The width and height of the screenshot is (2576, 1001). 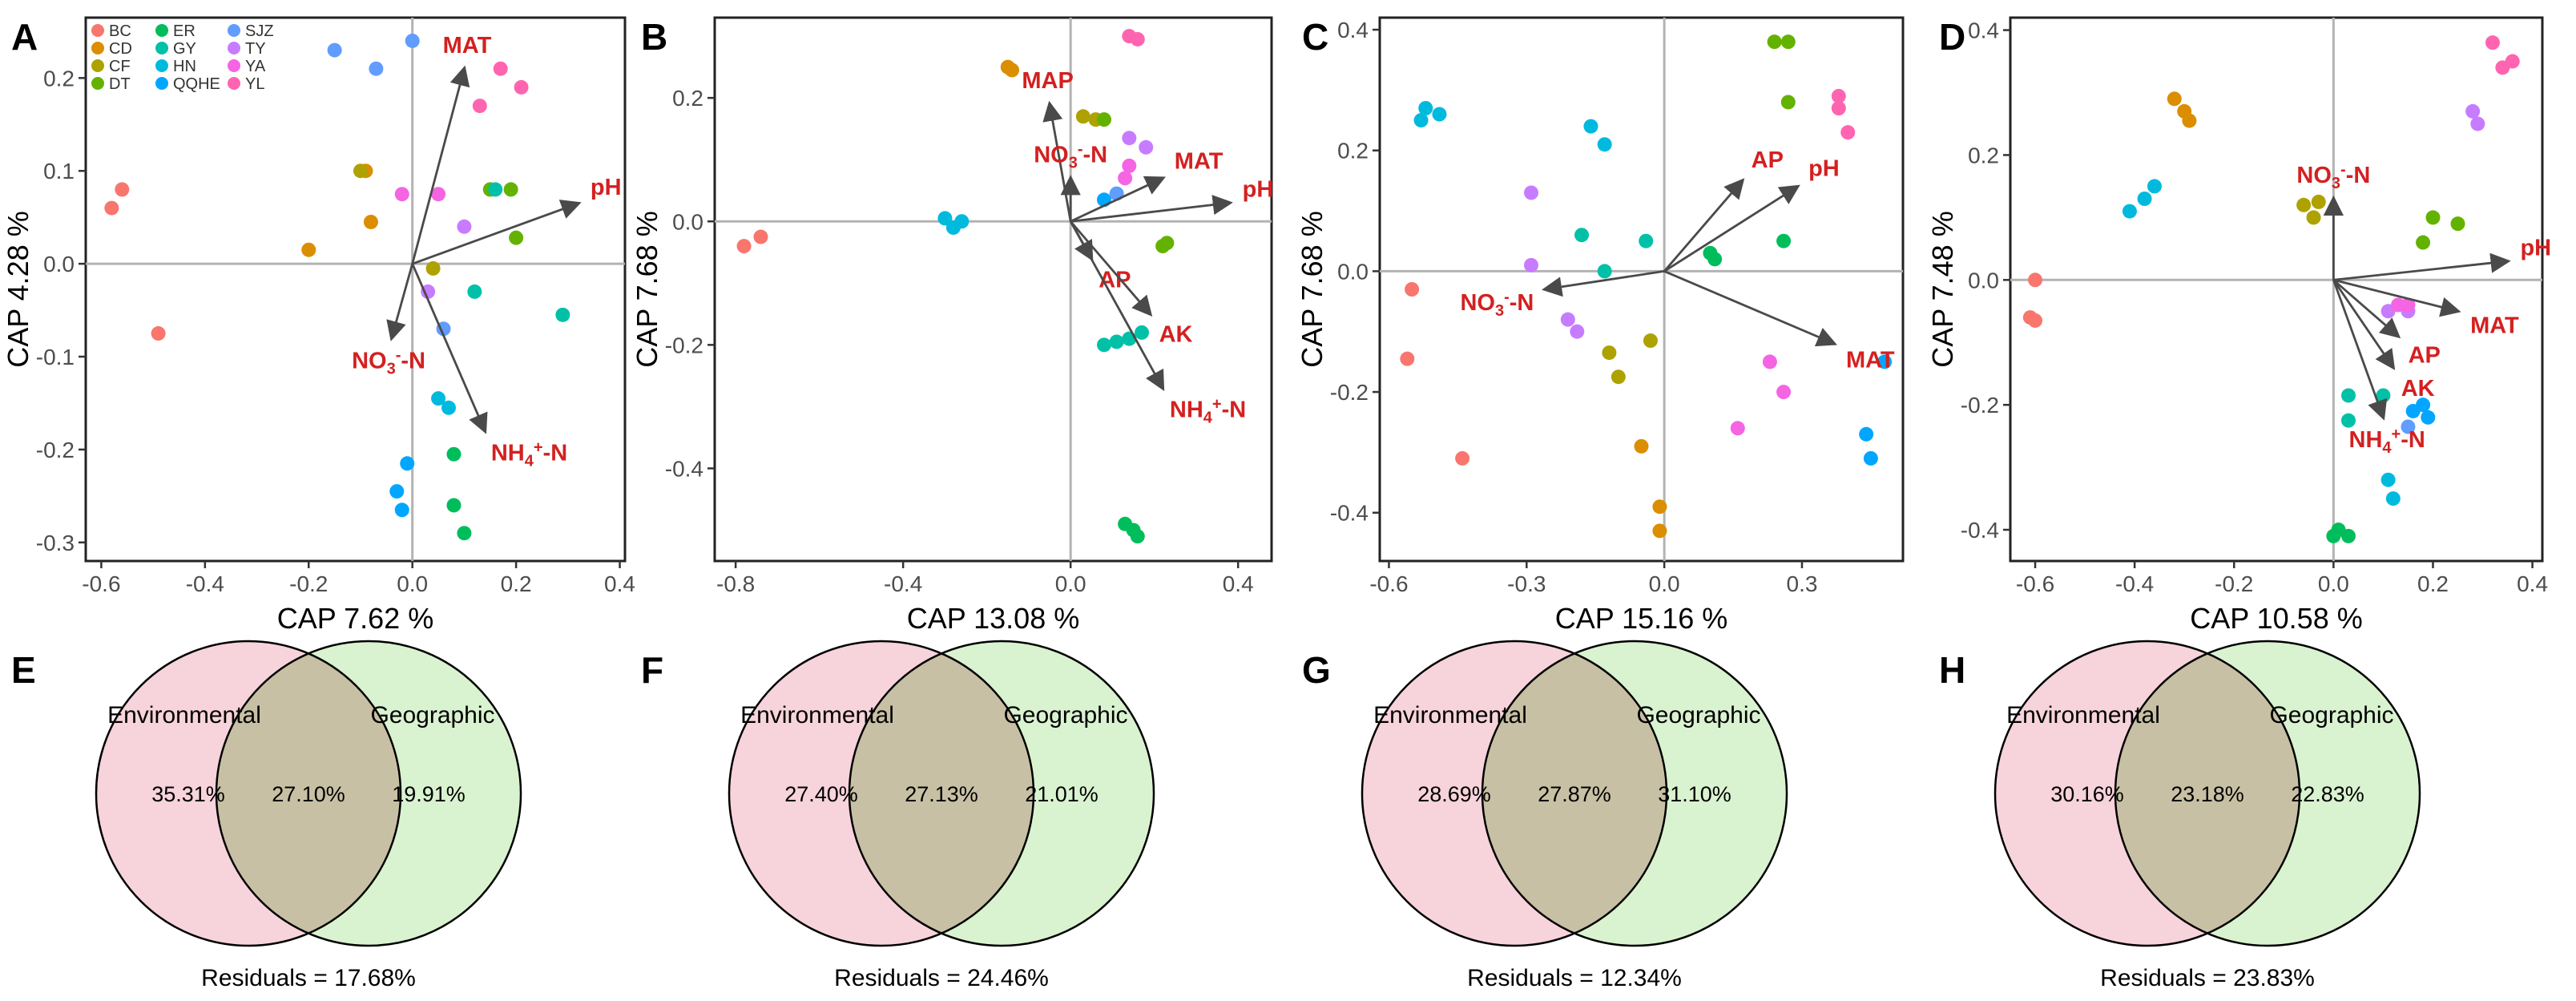 What do you see at coordinates (59, 171) in the screenshot?
I see `y-tick-label: 0.1` at bounding box center [59, 171].